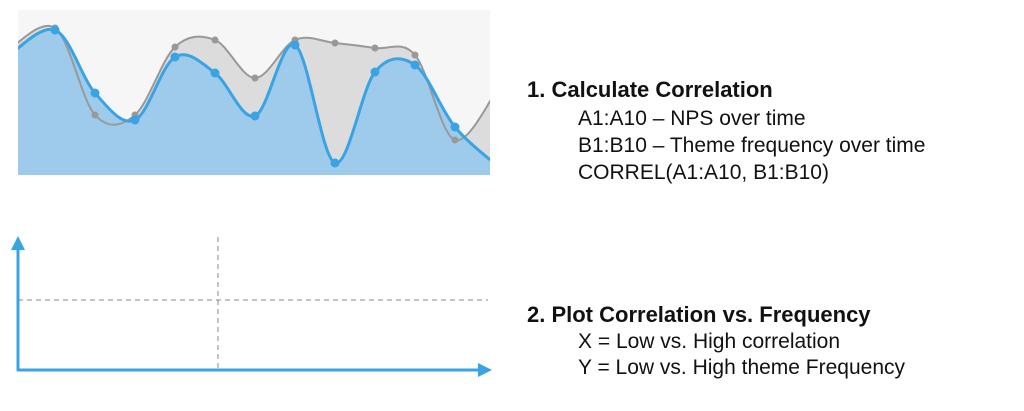 The width and height of the screenshot is (1024, 411). I want to click on step-title: 2. Plot Correlation vs. Frequency, so click(699, 314).